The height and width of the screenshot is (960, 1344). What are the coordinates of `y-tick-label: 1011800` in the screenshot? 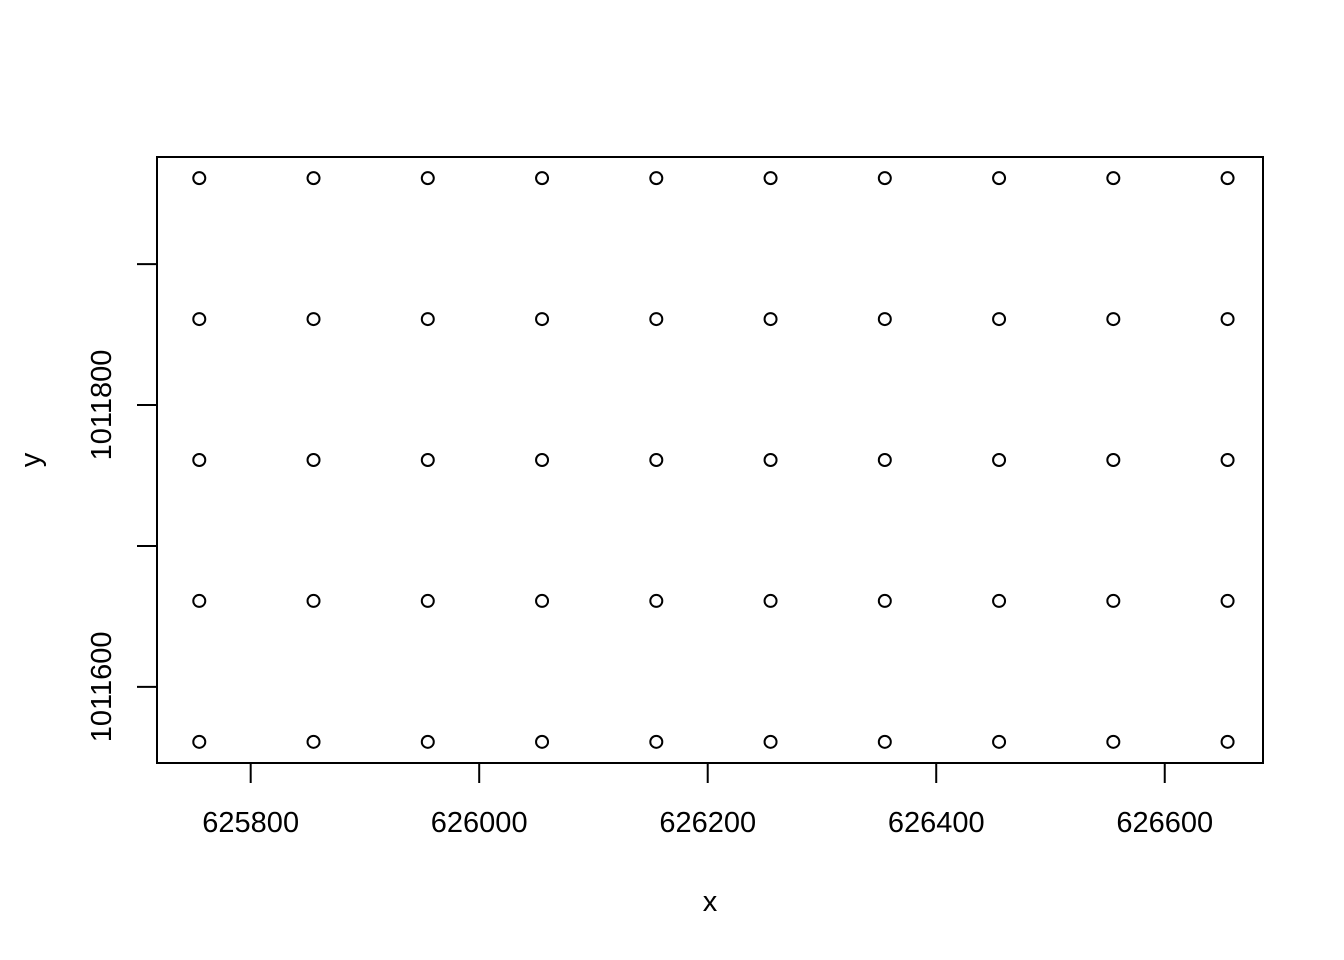 It's located at (102, 405).